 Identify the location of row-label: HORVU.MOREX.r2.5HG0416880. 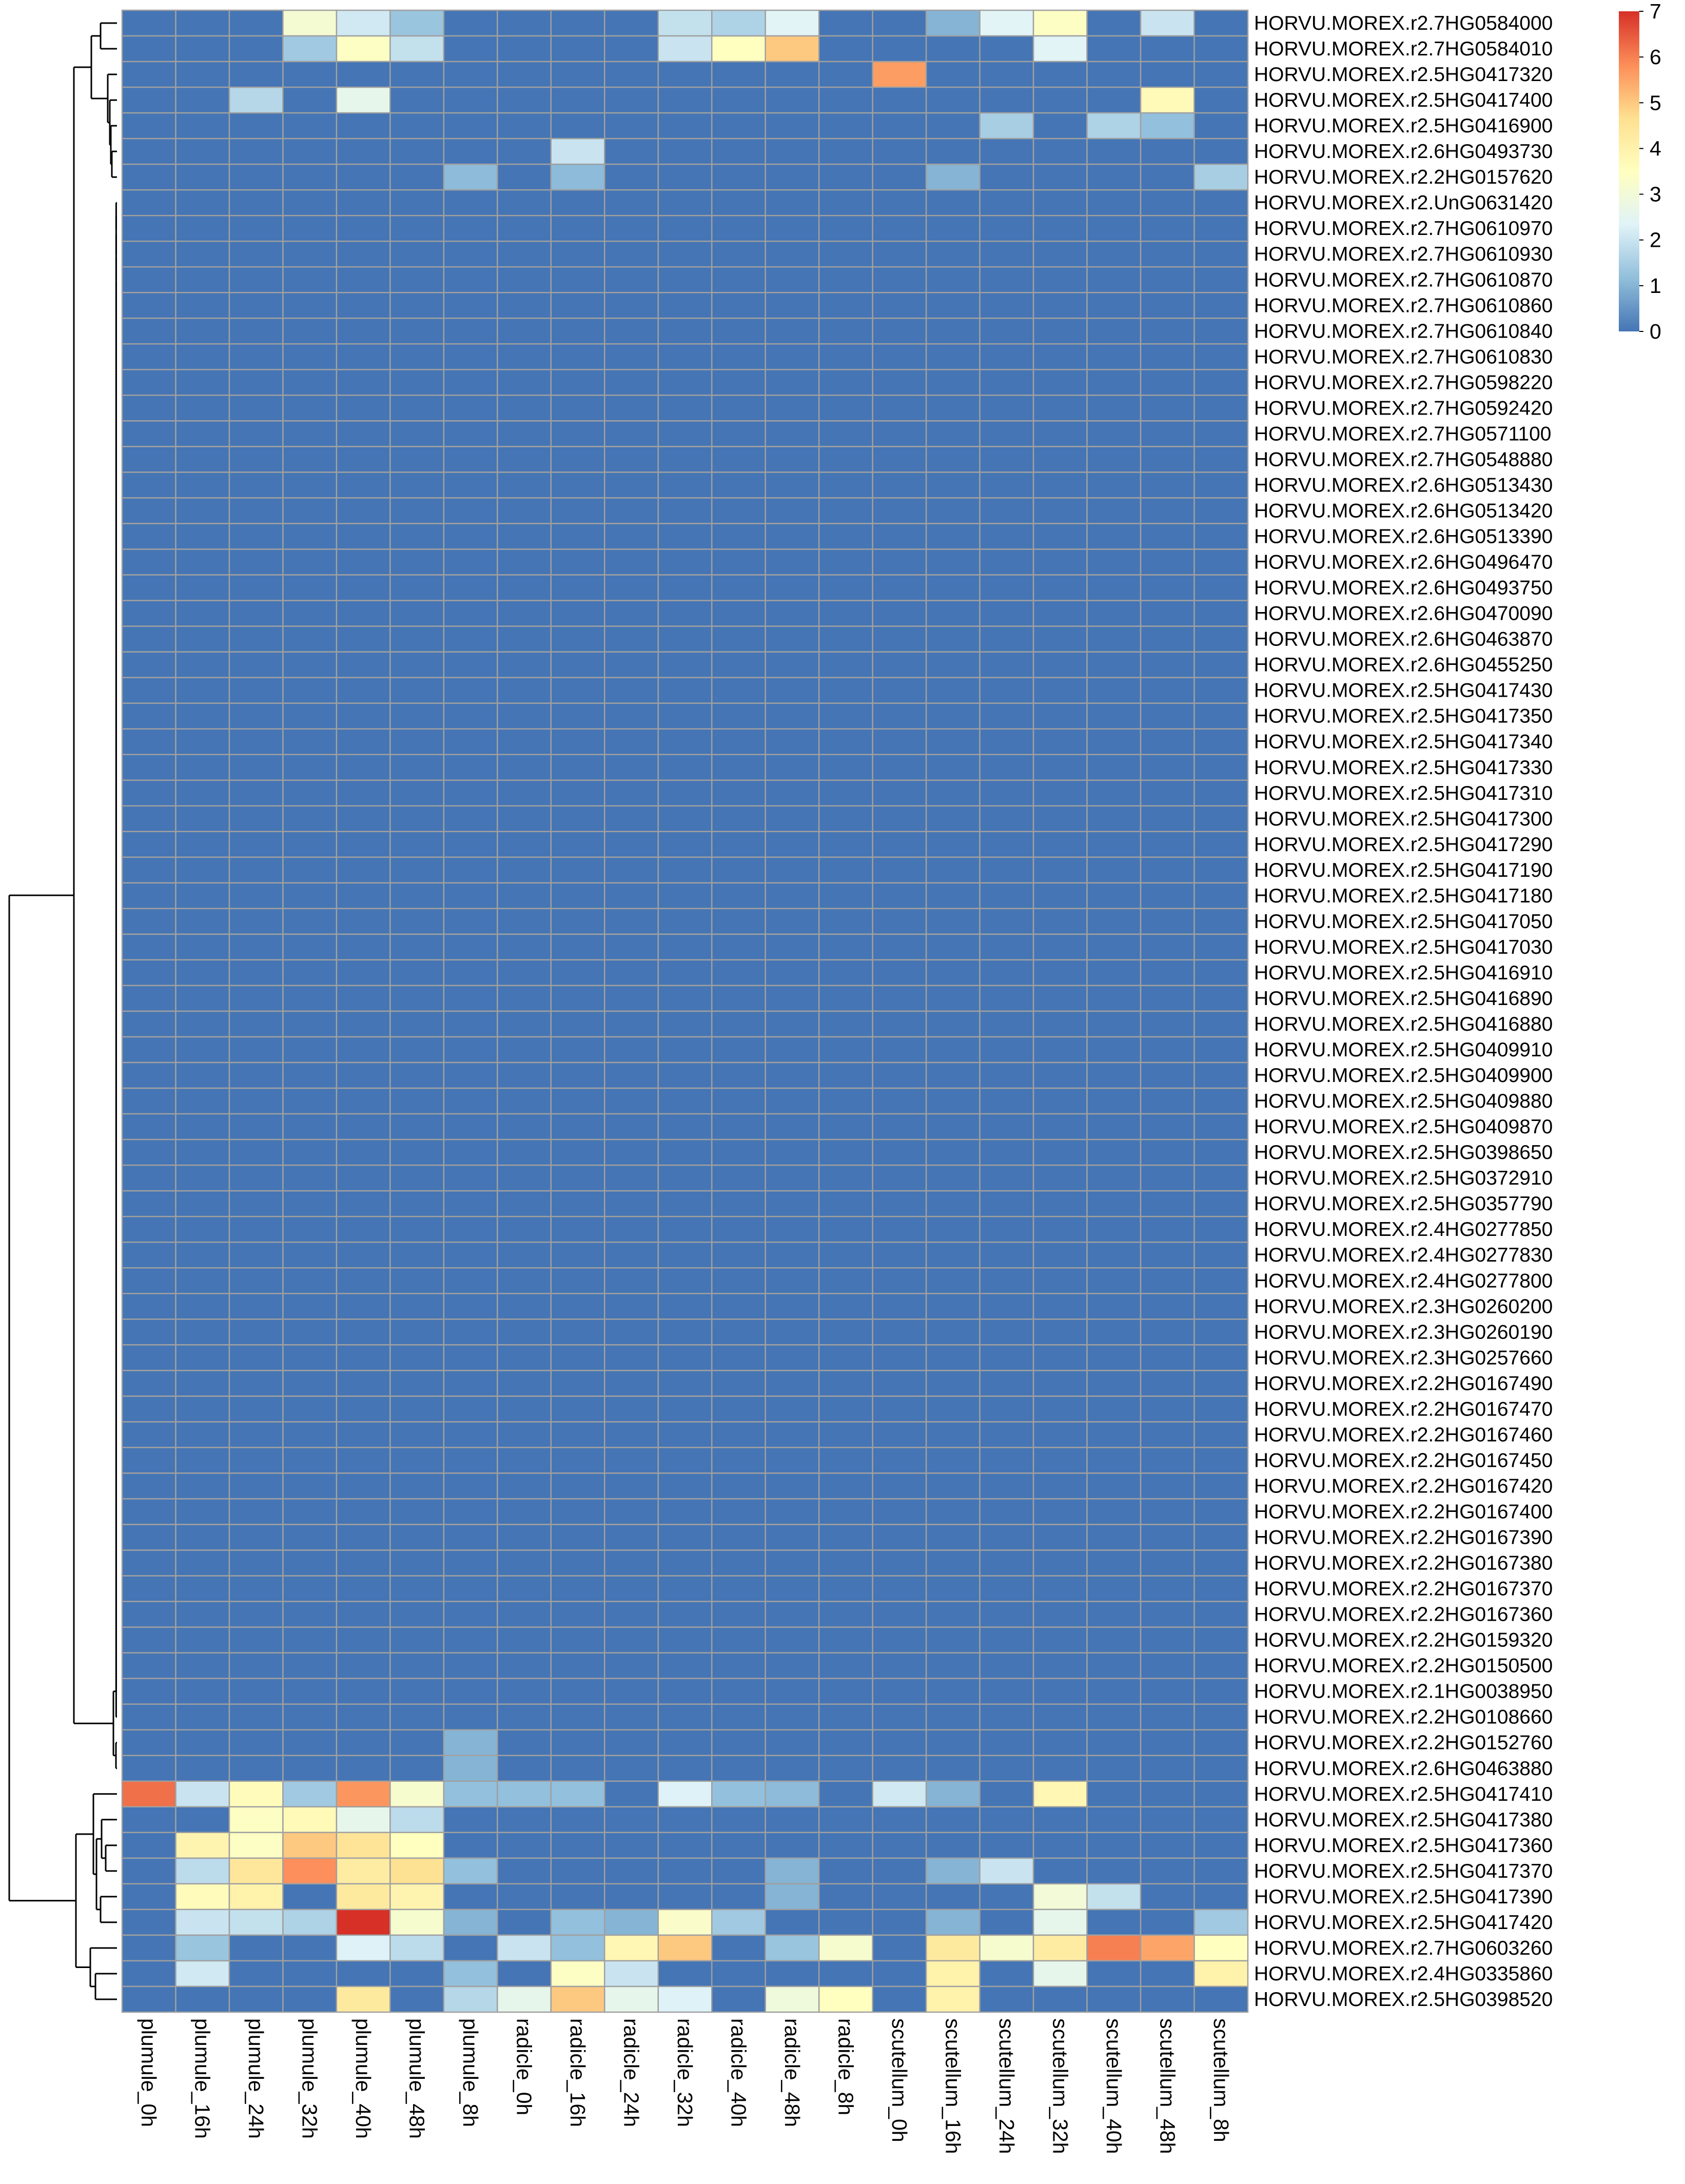
(1404, 1024).